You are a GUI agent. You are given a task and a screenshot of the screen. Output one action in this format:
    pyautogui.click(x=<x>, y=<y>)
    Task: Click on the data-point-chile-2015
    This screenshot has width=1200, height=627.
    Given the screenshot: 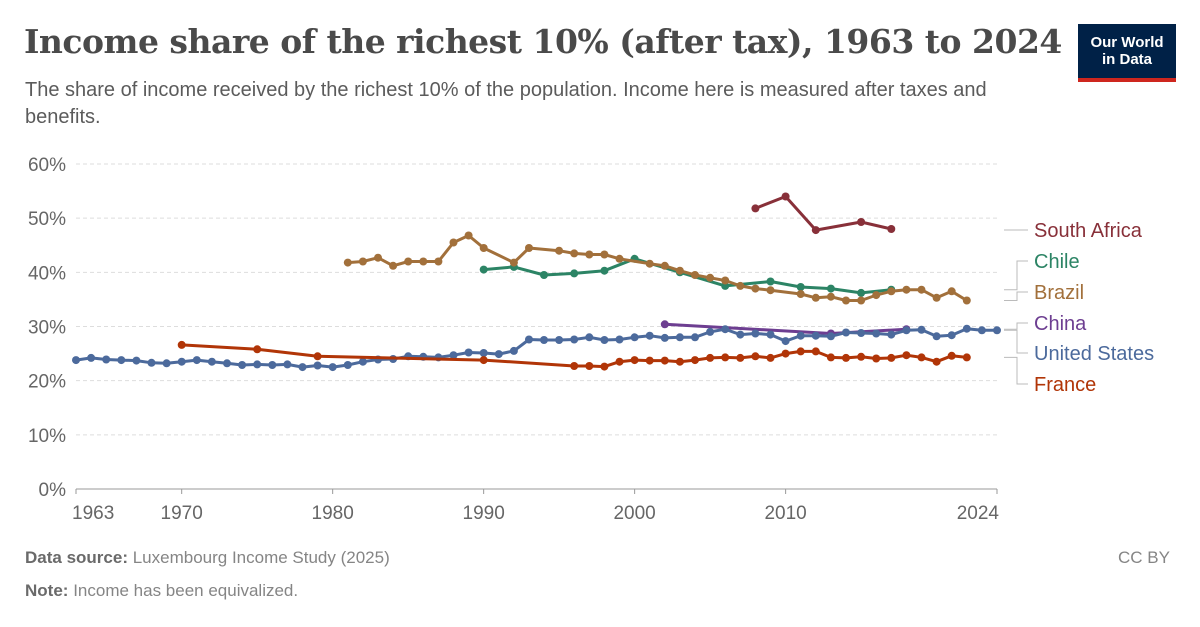 What is the action you would take?
    pyautogui.click(x=861, y=292)
    